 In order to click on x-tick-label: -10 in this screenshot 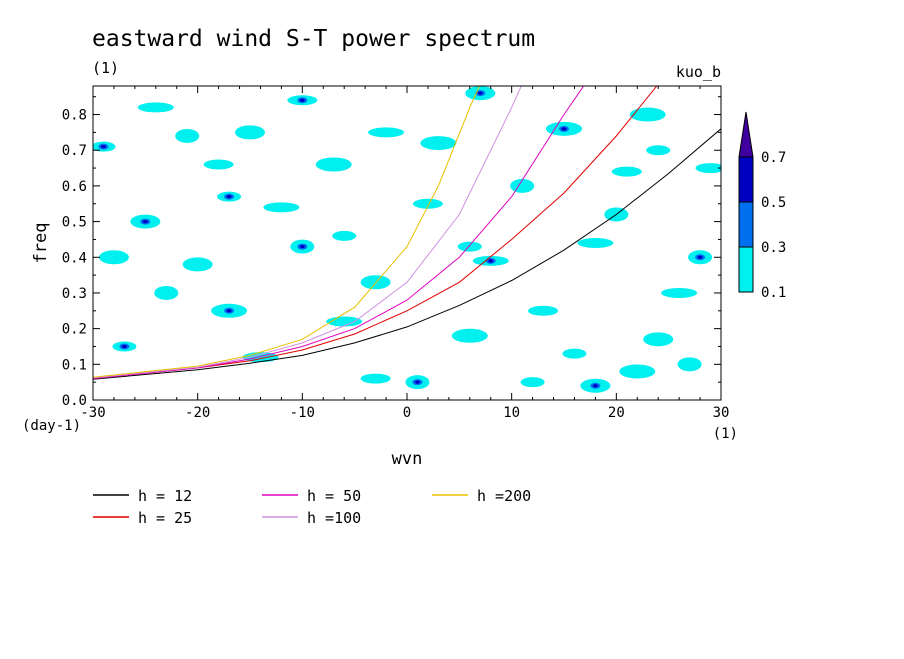, I will do `click(302, 413)`.